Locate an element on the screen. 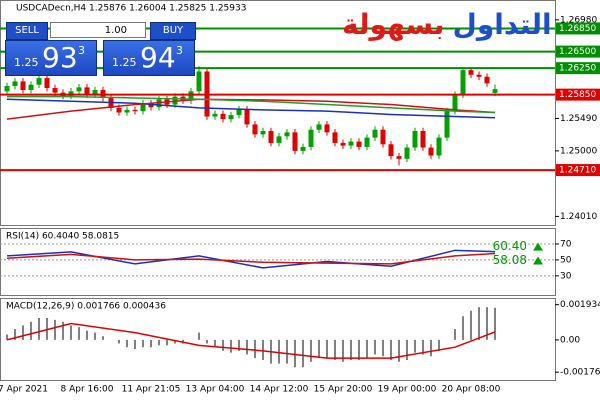 This screenshot has width=600, height=400. y-tick-label: 1.24010 is located at coordinates (578, 217).